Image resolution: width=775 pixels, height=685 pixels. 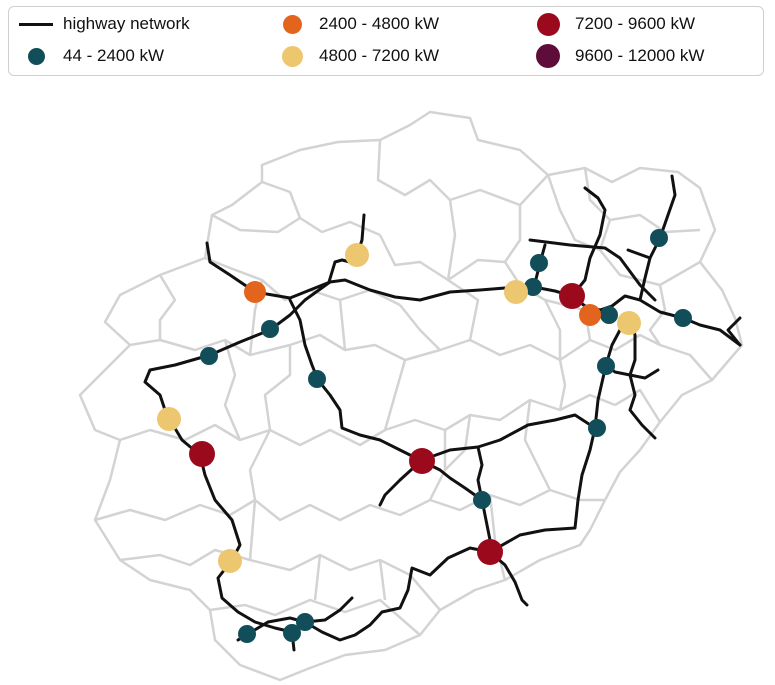 I want to click on legend-label: 9600 - 12000 kW, so click(x=640, y=55).